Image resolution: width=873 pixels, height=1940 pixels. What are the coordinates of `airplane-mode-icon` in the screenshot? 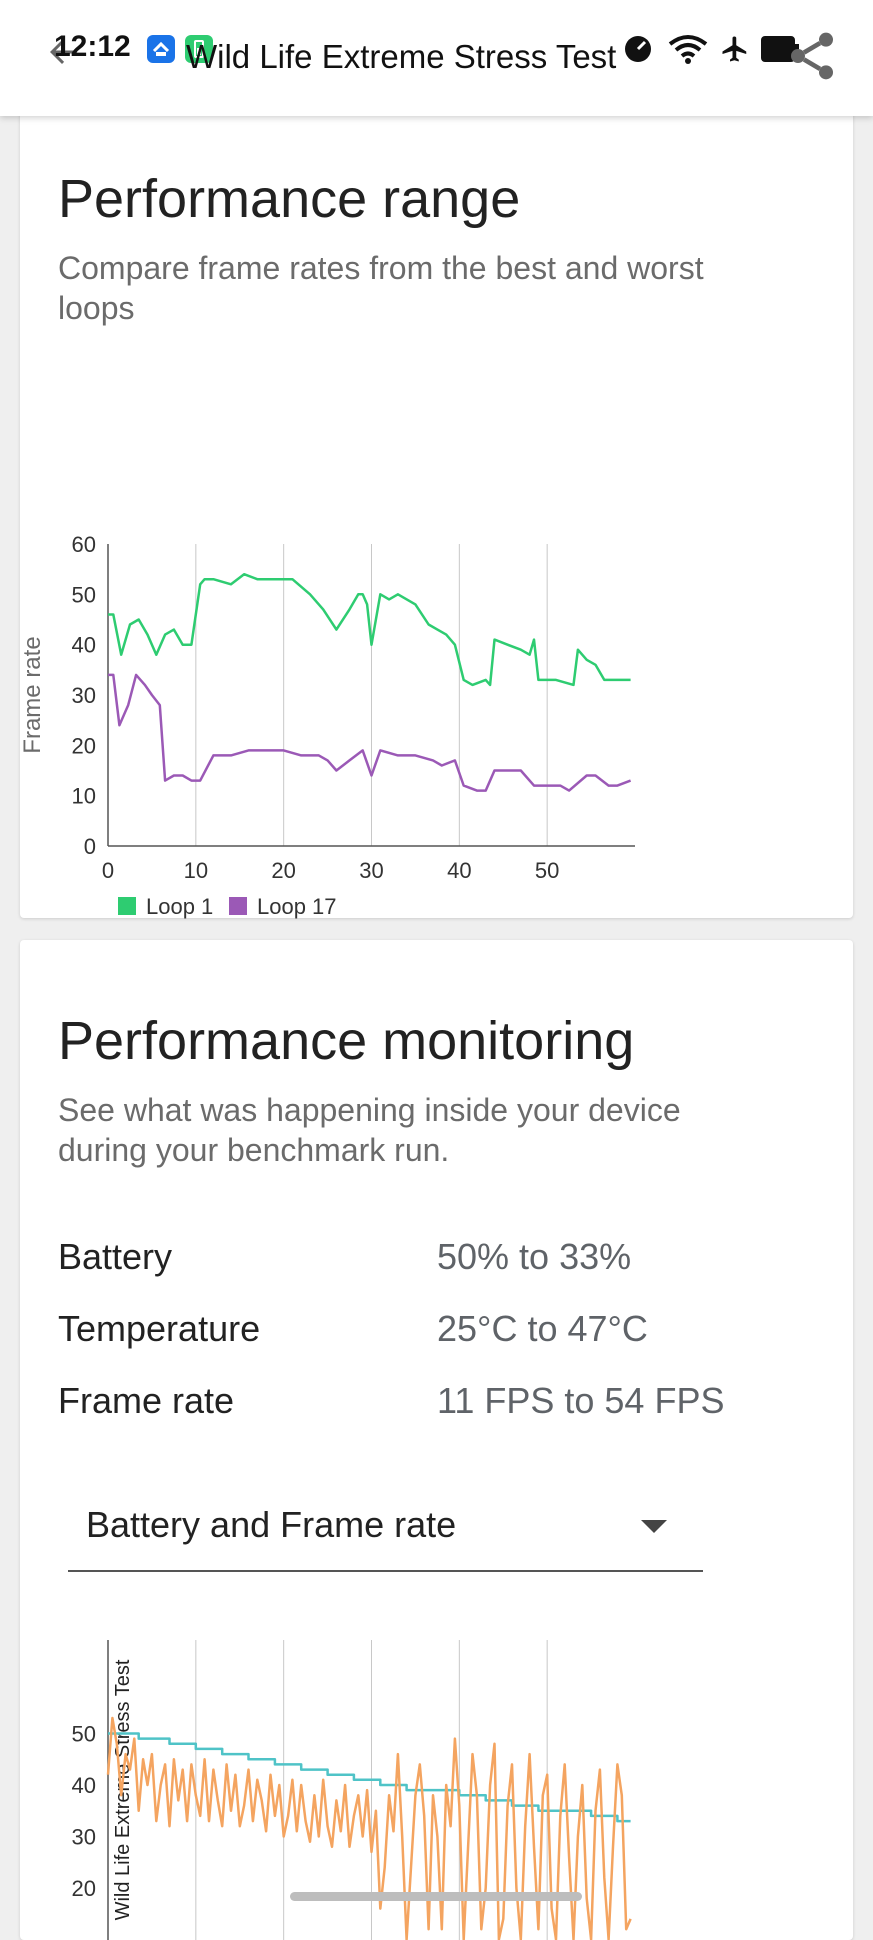 It's located at (734, 49).